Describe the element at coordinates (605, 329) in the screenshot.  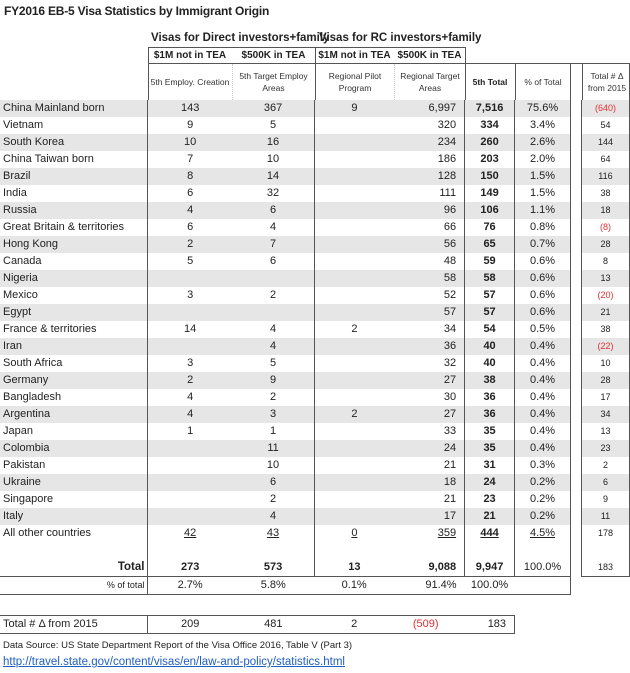
I see `cell: 38` at that location.